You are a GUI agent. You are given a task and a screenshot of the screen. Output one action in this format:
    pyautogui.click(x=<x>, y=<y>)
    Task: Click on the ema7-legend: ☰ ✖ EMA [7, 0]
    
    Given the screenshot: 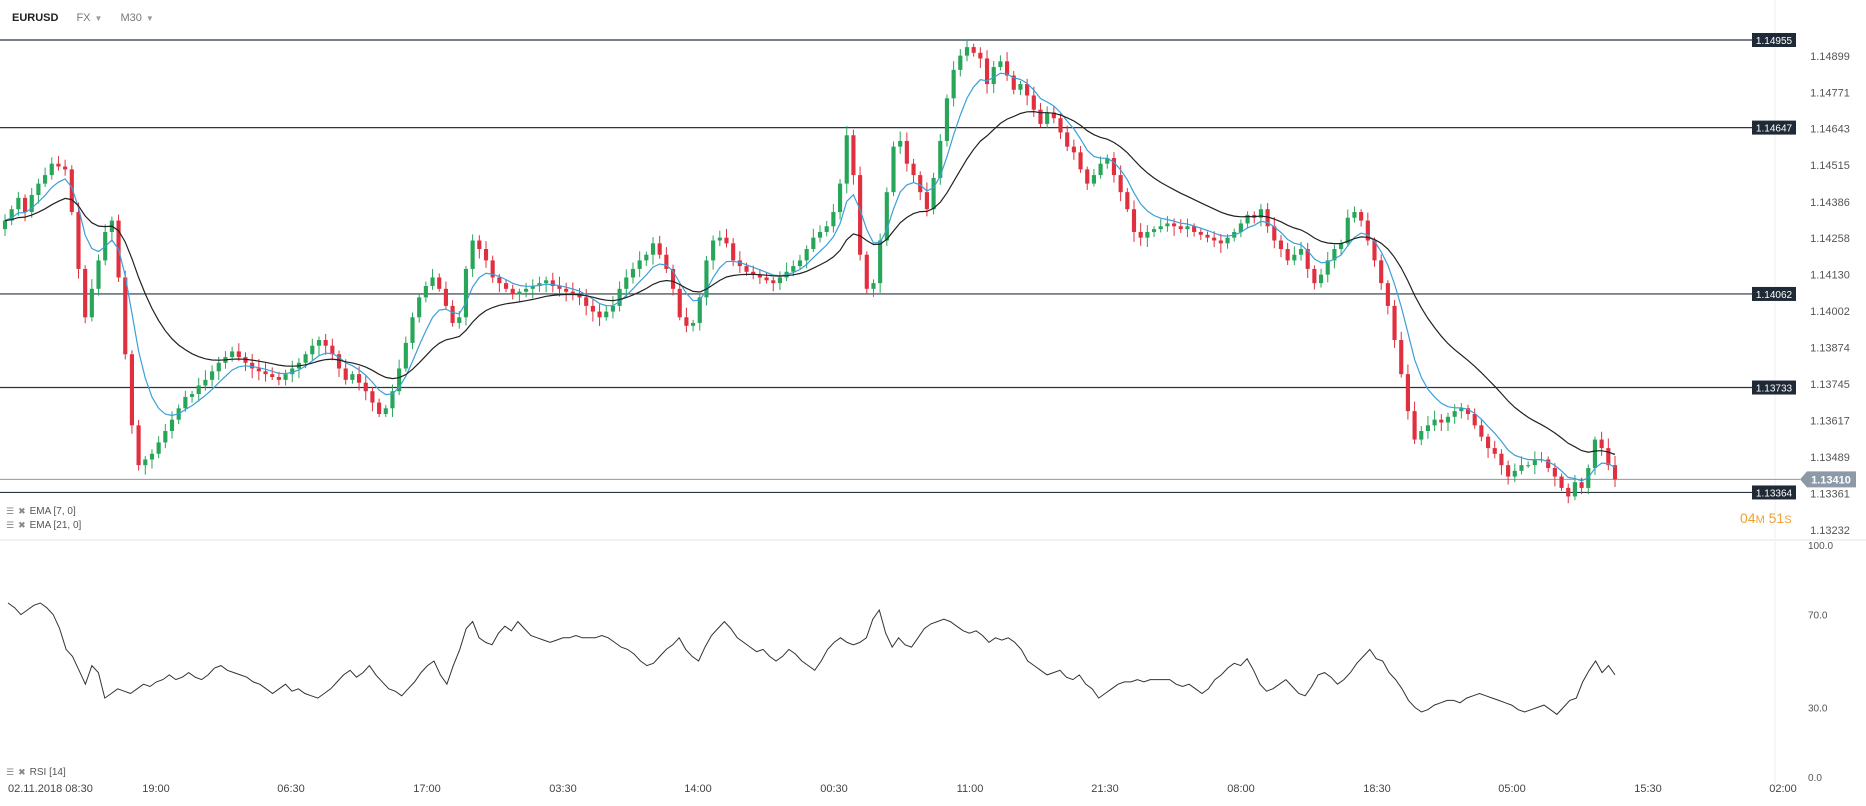 What is the action you would take?
    pyautogui.click(x=41, y=511)
    